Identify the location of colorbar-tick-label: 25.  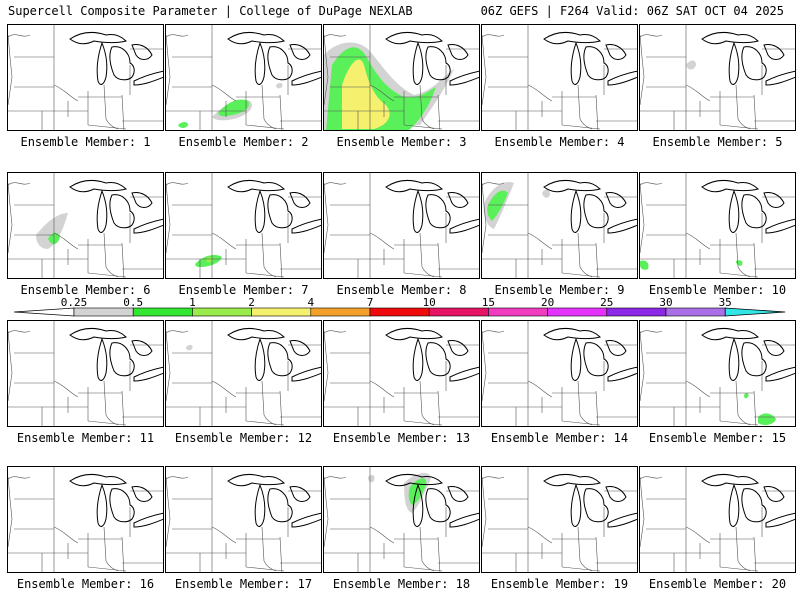
(607, 302).